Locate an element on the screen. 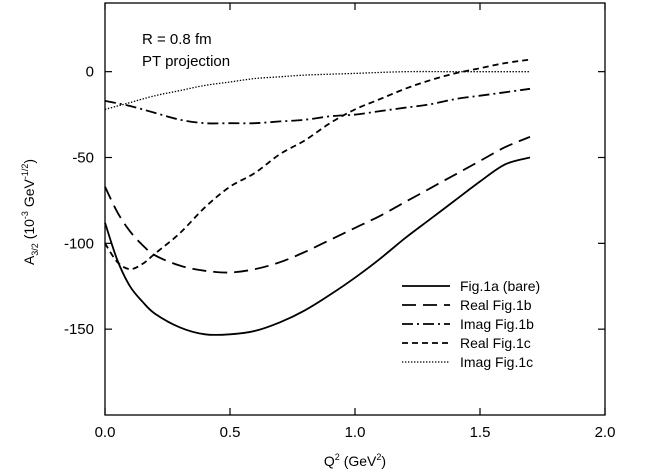  x-axis-title-main: Q is located at coordinates (329, 461).